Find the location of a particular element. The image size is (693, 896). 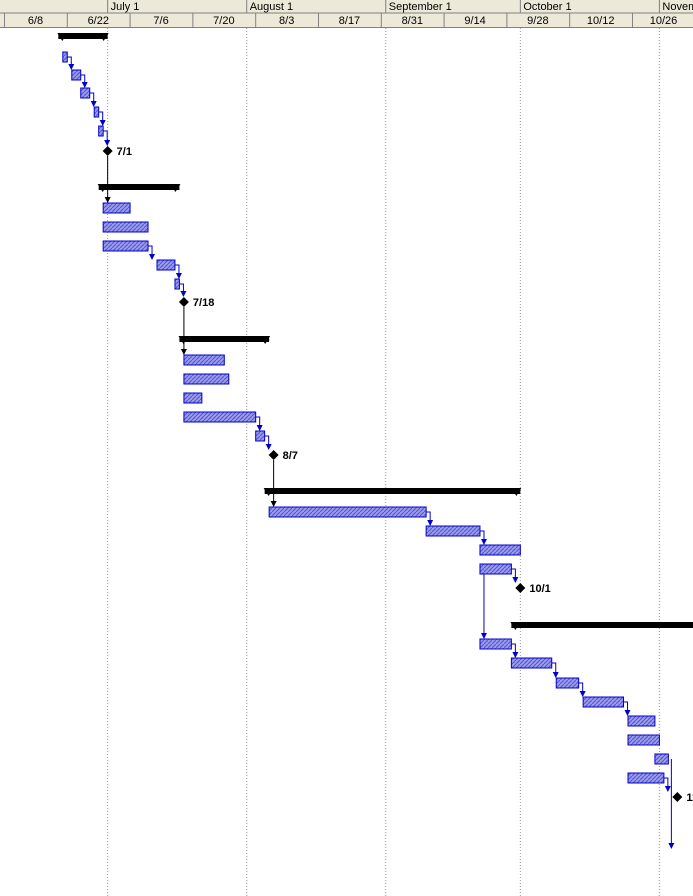

month-label: September 1 is located at coordinates (420, 7).